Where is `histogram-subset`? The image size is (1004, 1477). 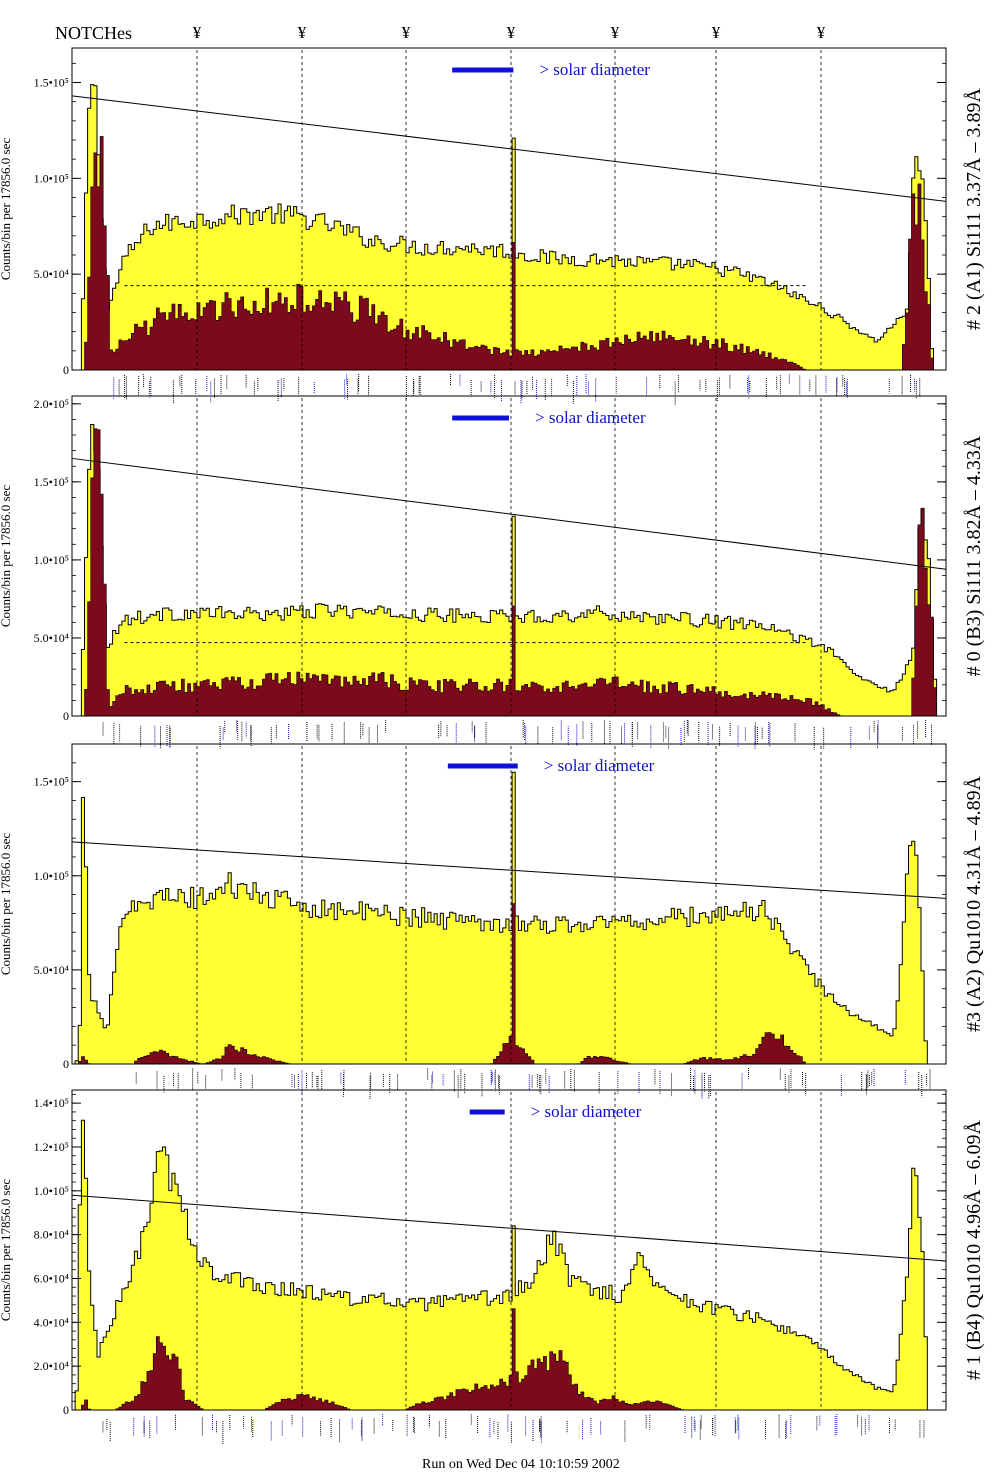 histogram-subset is located at coordinates (509, 253).